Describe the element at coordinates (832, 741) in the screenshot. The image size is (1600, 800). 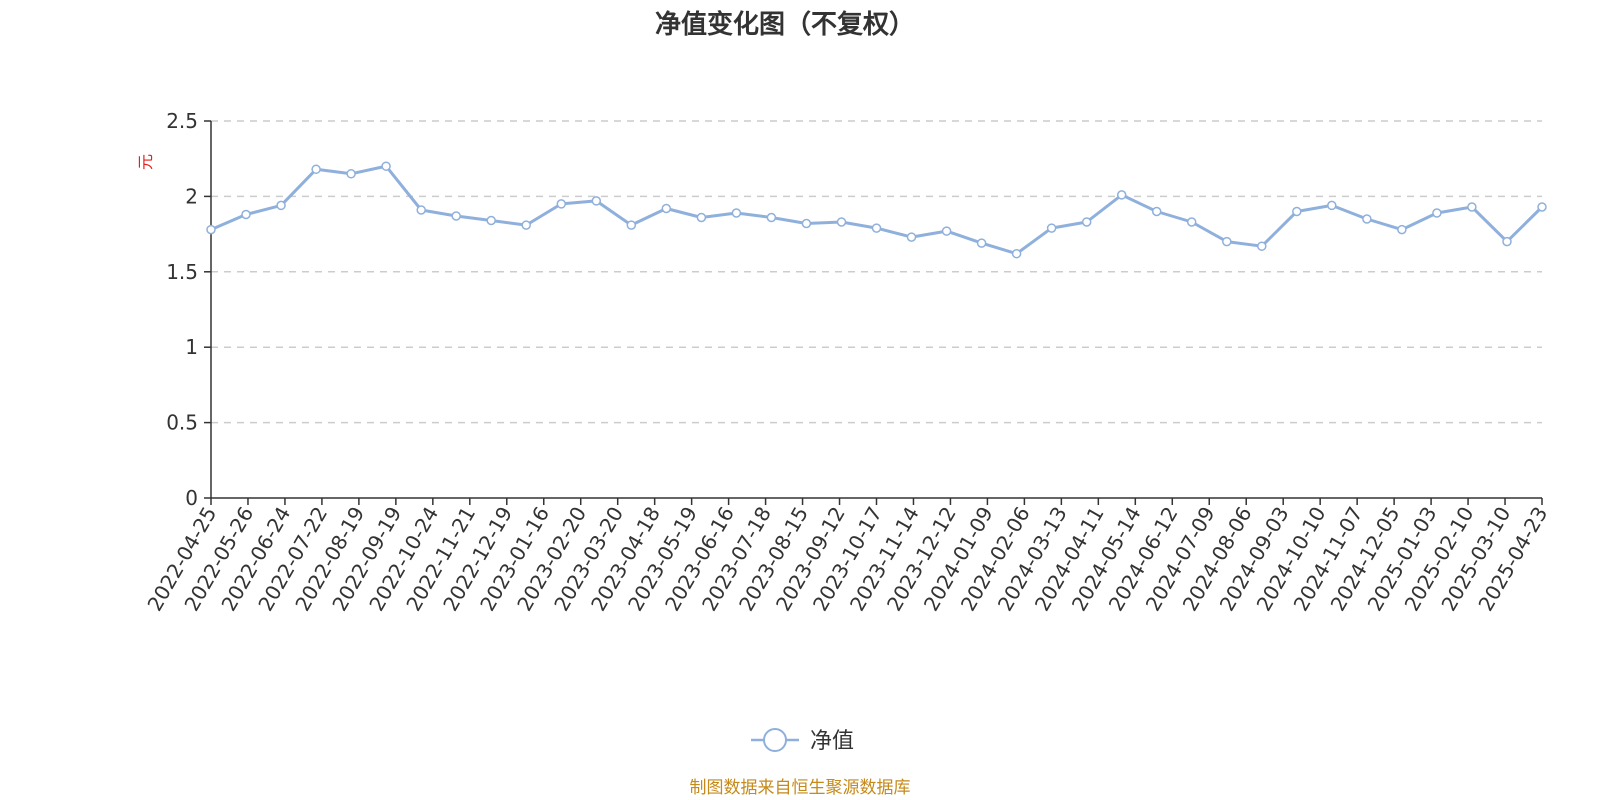
I see `legend-label: 净值` at that location.